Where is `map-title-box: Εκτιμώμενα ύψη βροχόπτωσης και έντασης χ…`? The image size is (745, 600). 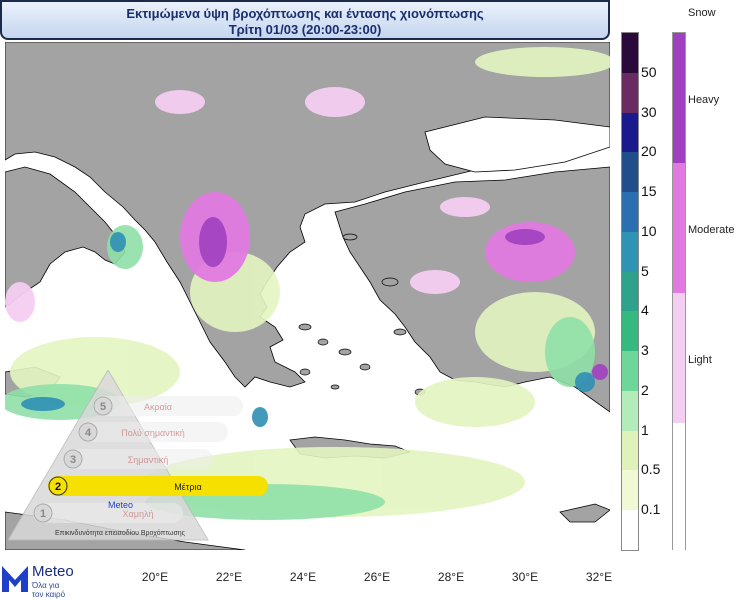 map-title-box: Εκτιμώμενα ύψη βροχόπτωσης και έντασης χ… is located at coordinates (305, 20).